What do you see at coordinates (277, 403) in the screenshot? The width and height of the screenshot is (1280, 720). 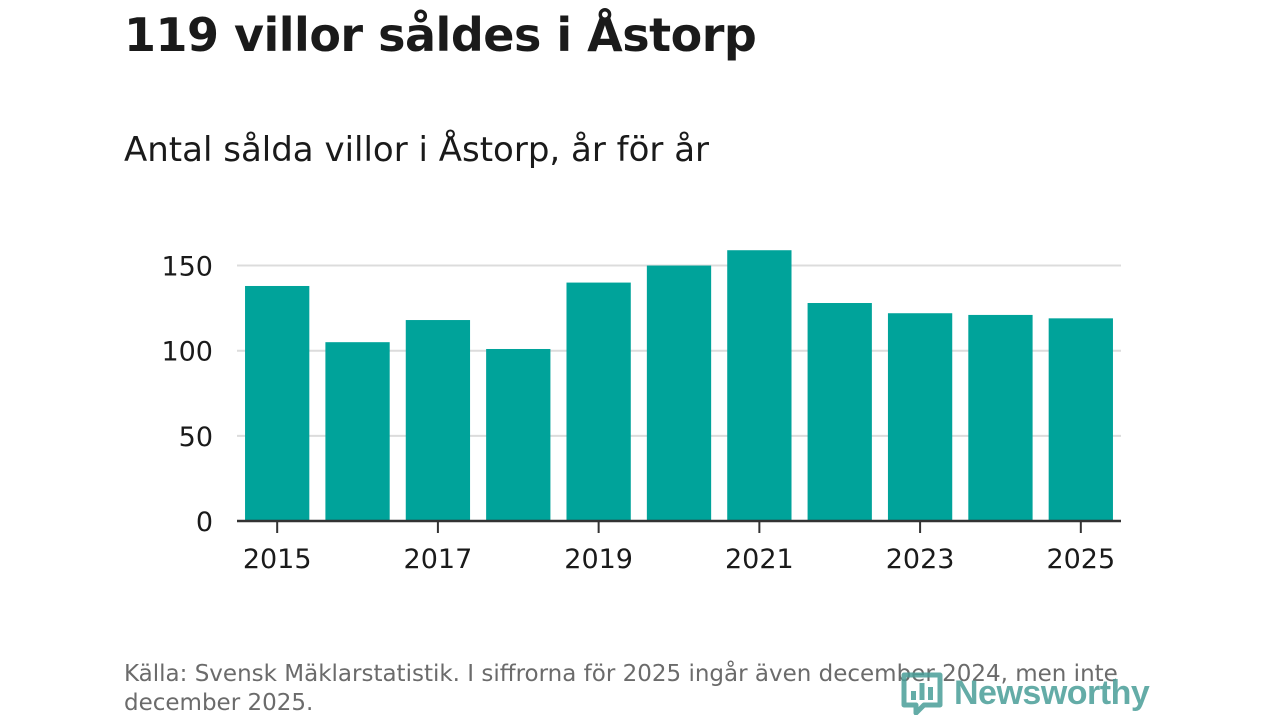 I see `bar-2015` at bounding box center [277, 403].